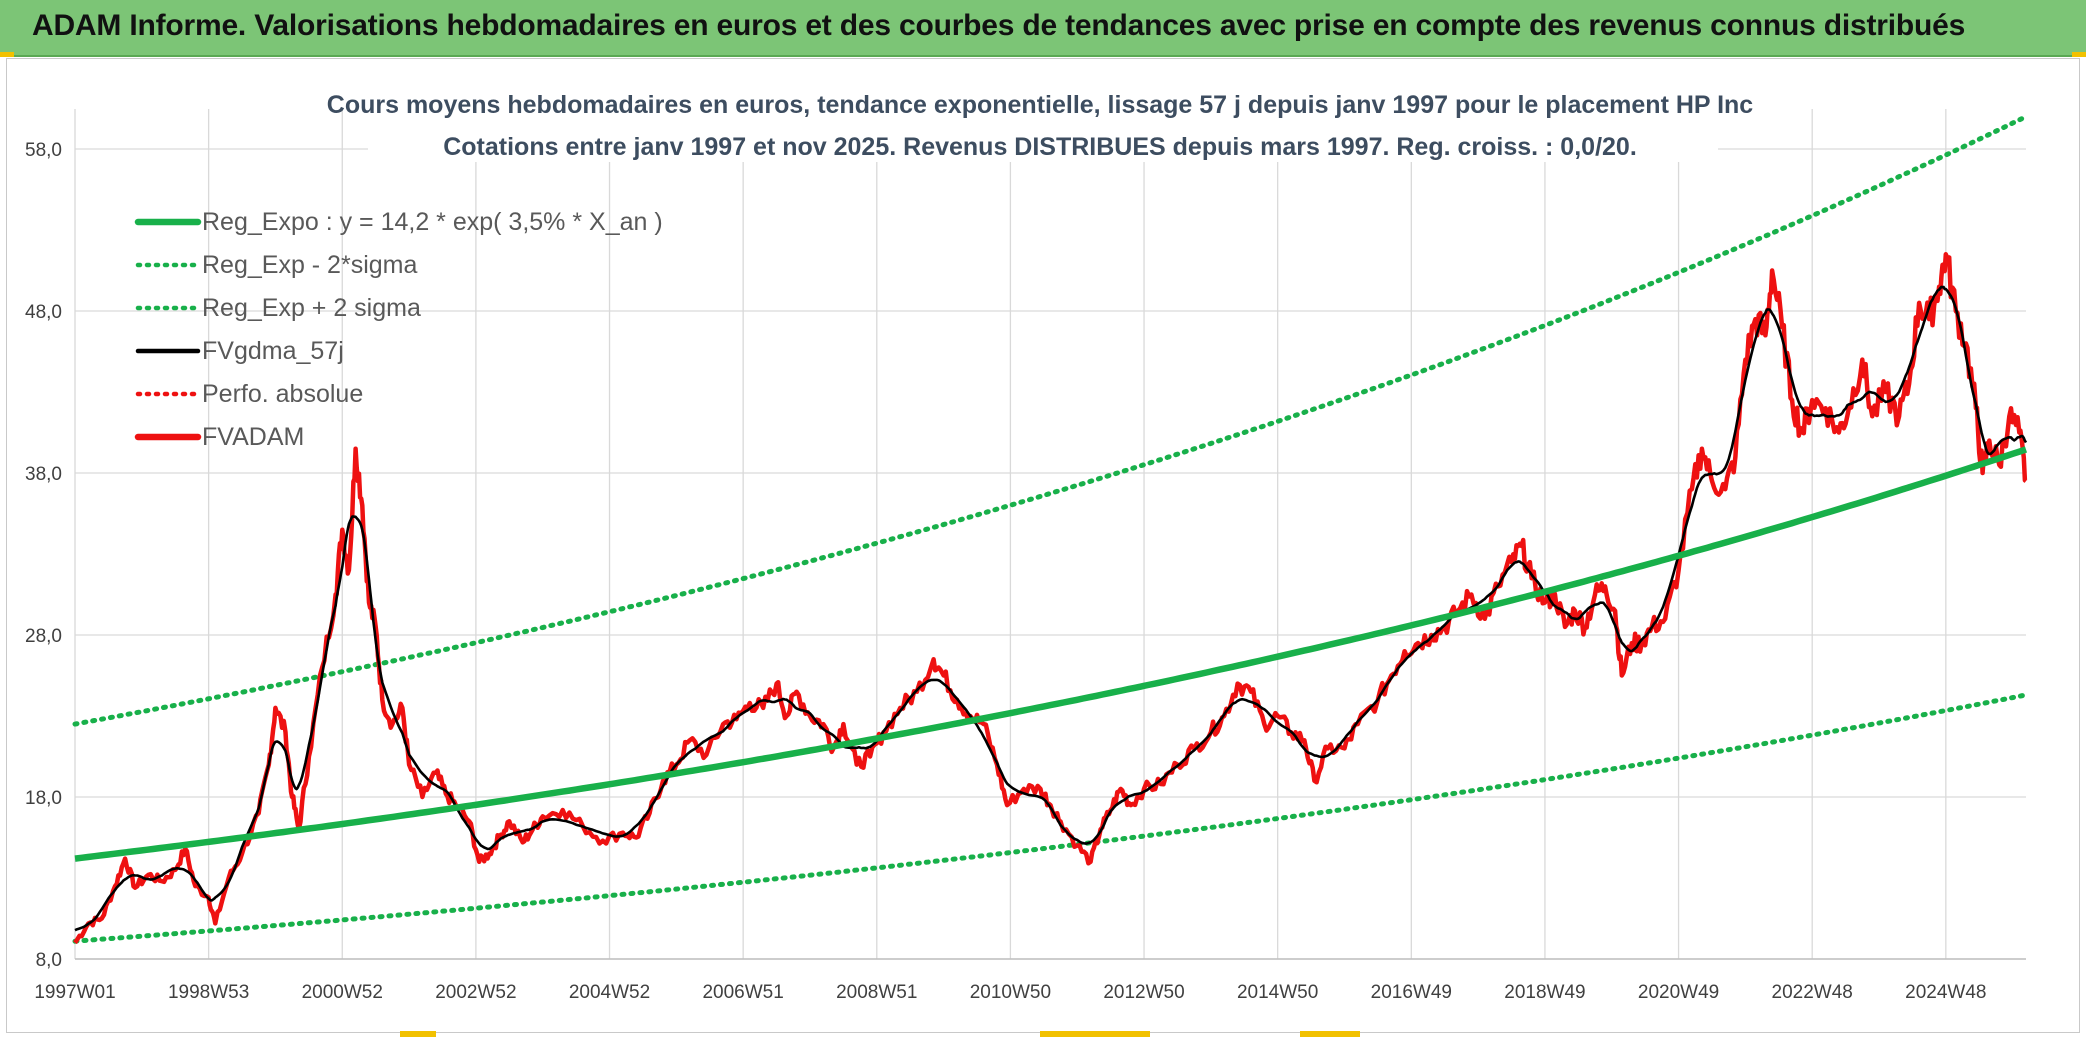 The width and height of the screenshot is (2086, 1037). What do you see at coordinates (1812, 992) in the screenshot?
I see `x-tick-label: 2022W48` at bounding box center [1812, 992].